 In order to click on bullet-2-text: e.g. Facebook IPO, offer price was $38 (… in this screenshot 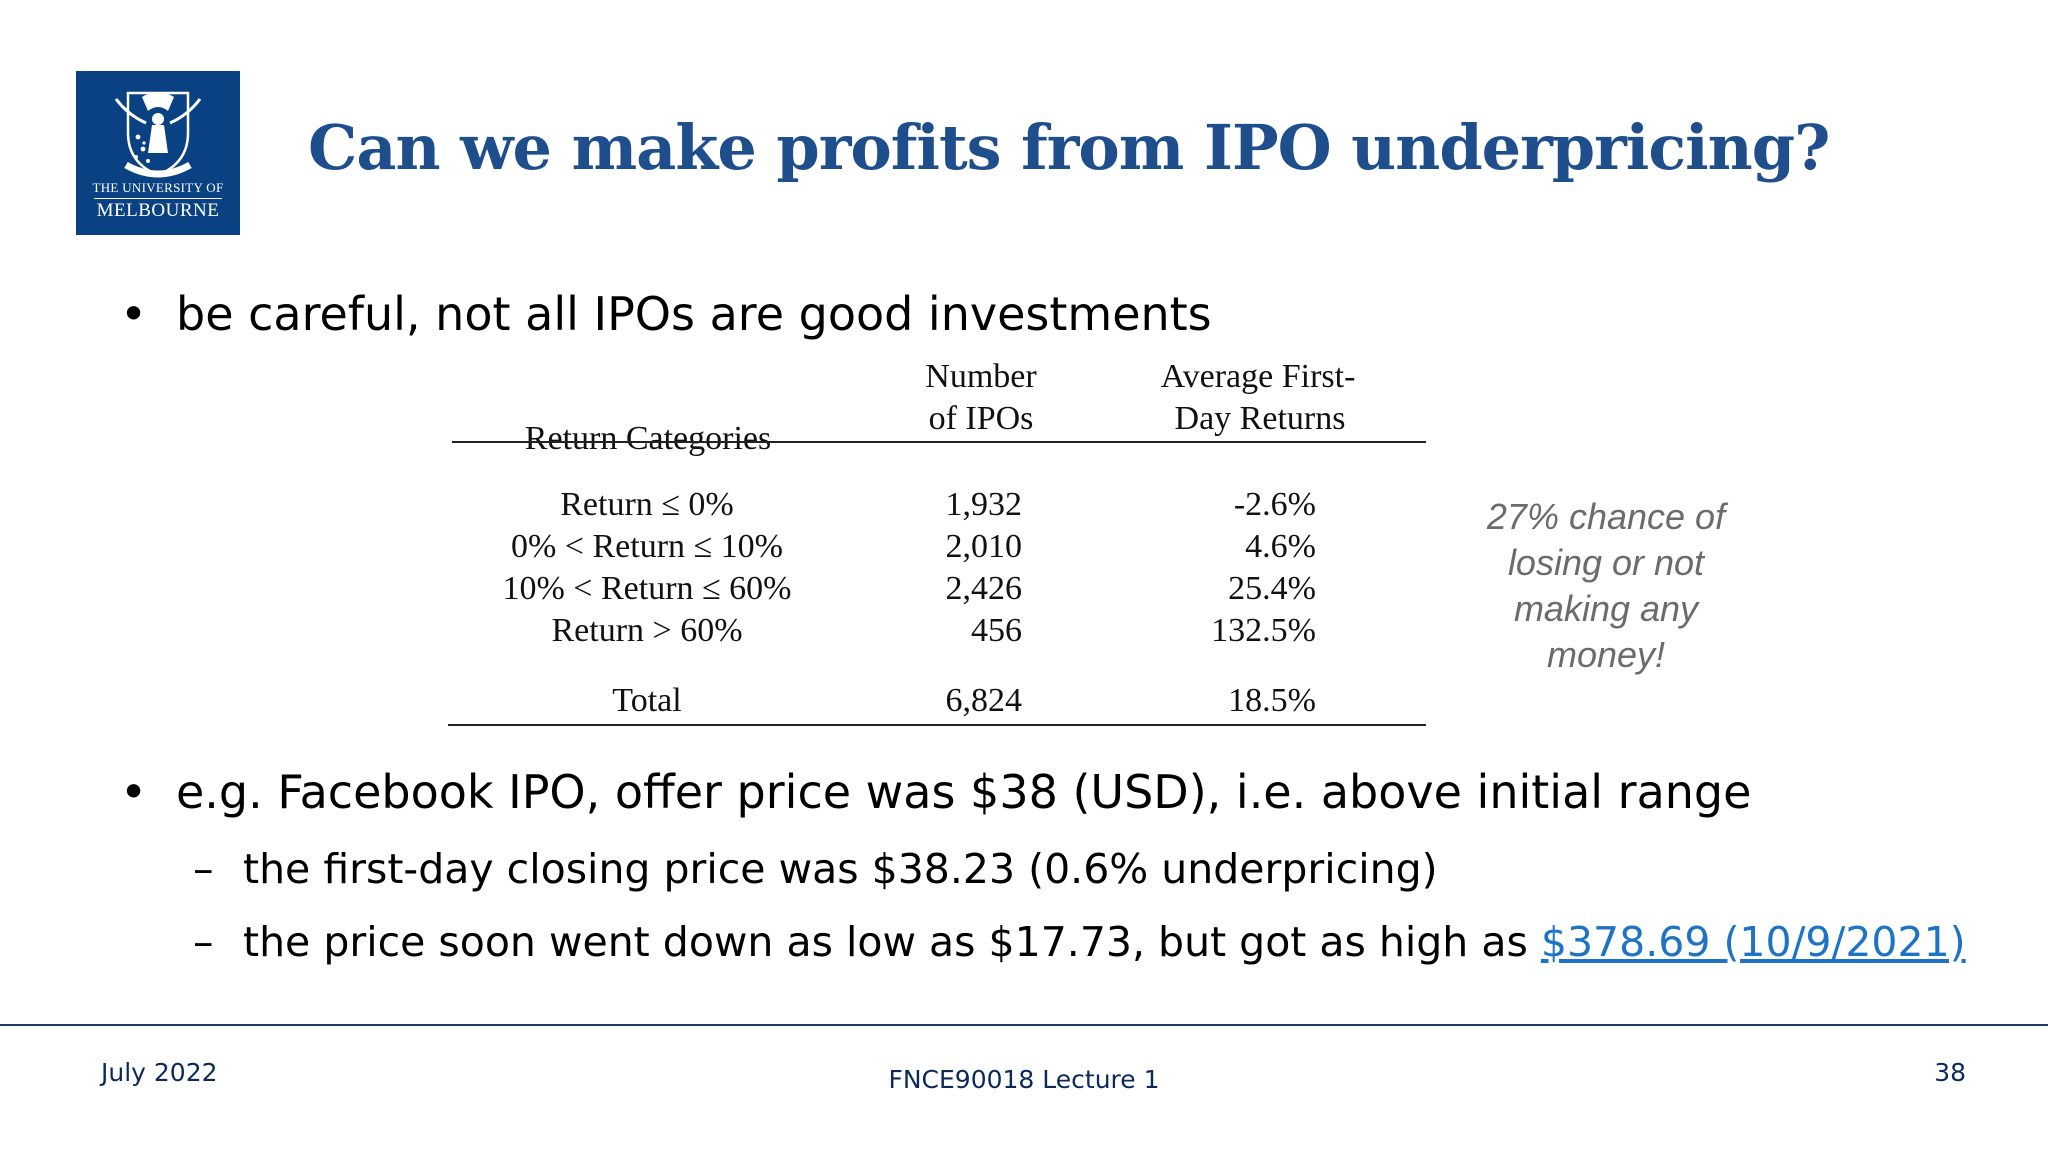, I will do `click(964, 792)`.